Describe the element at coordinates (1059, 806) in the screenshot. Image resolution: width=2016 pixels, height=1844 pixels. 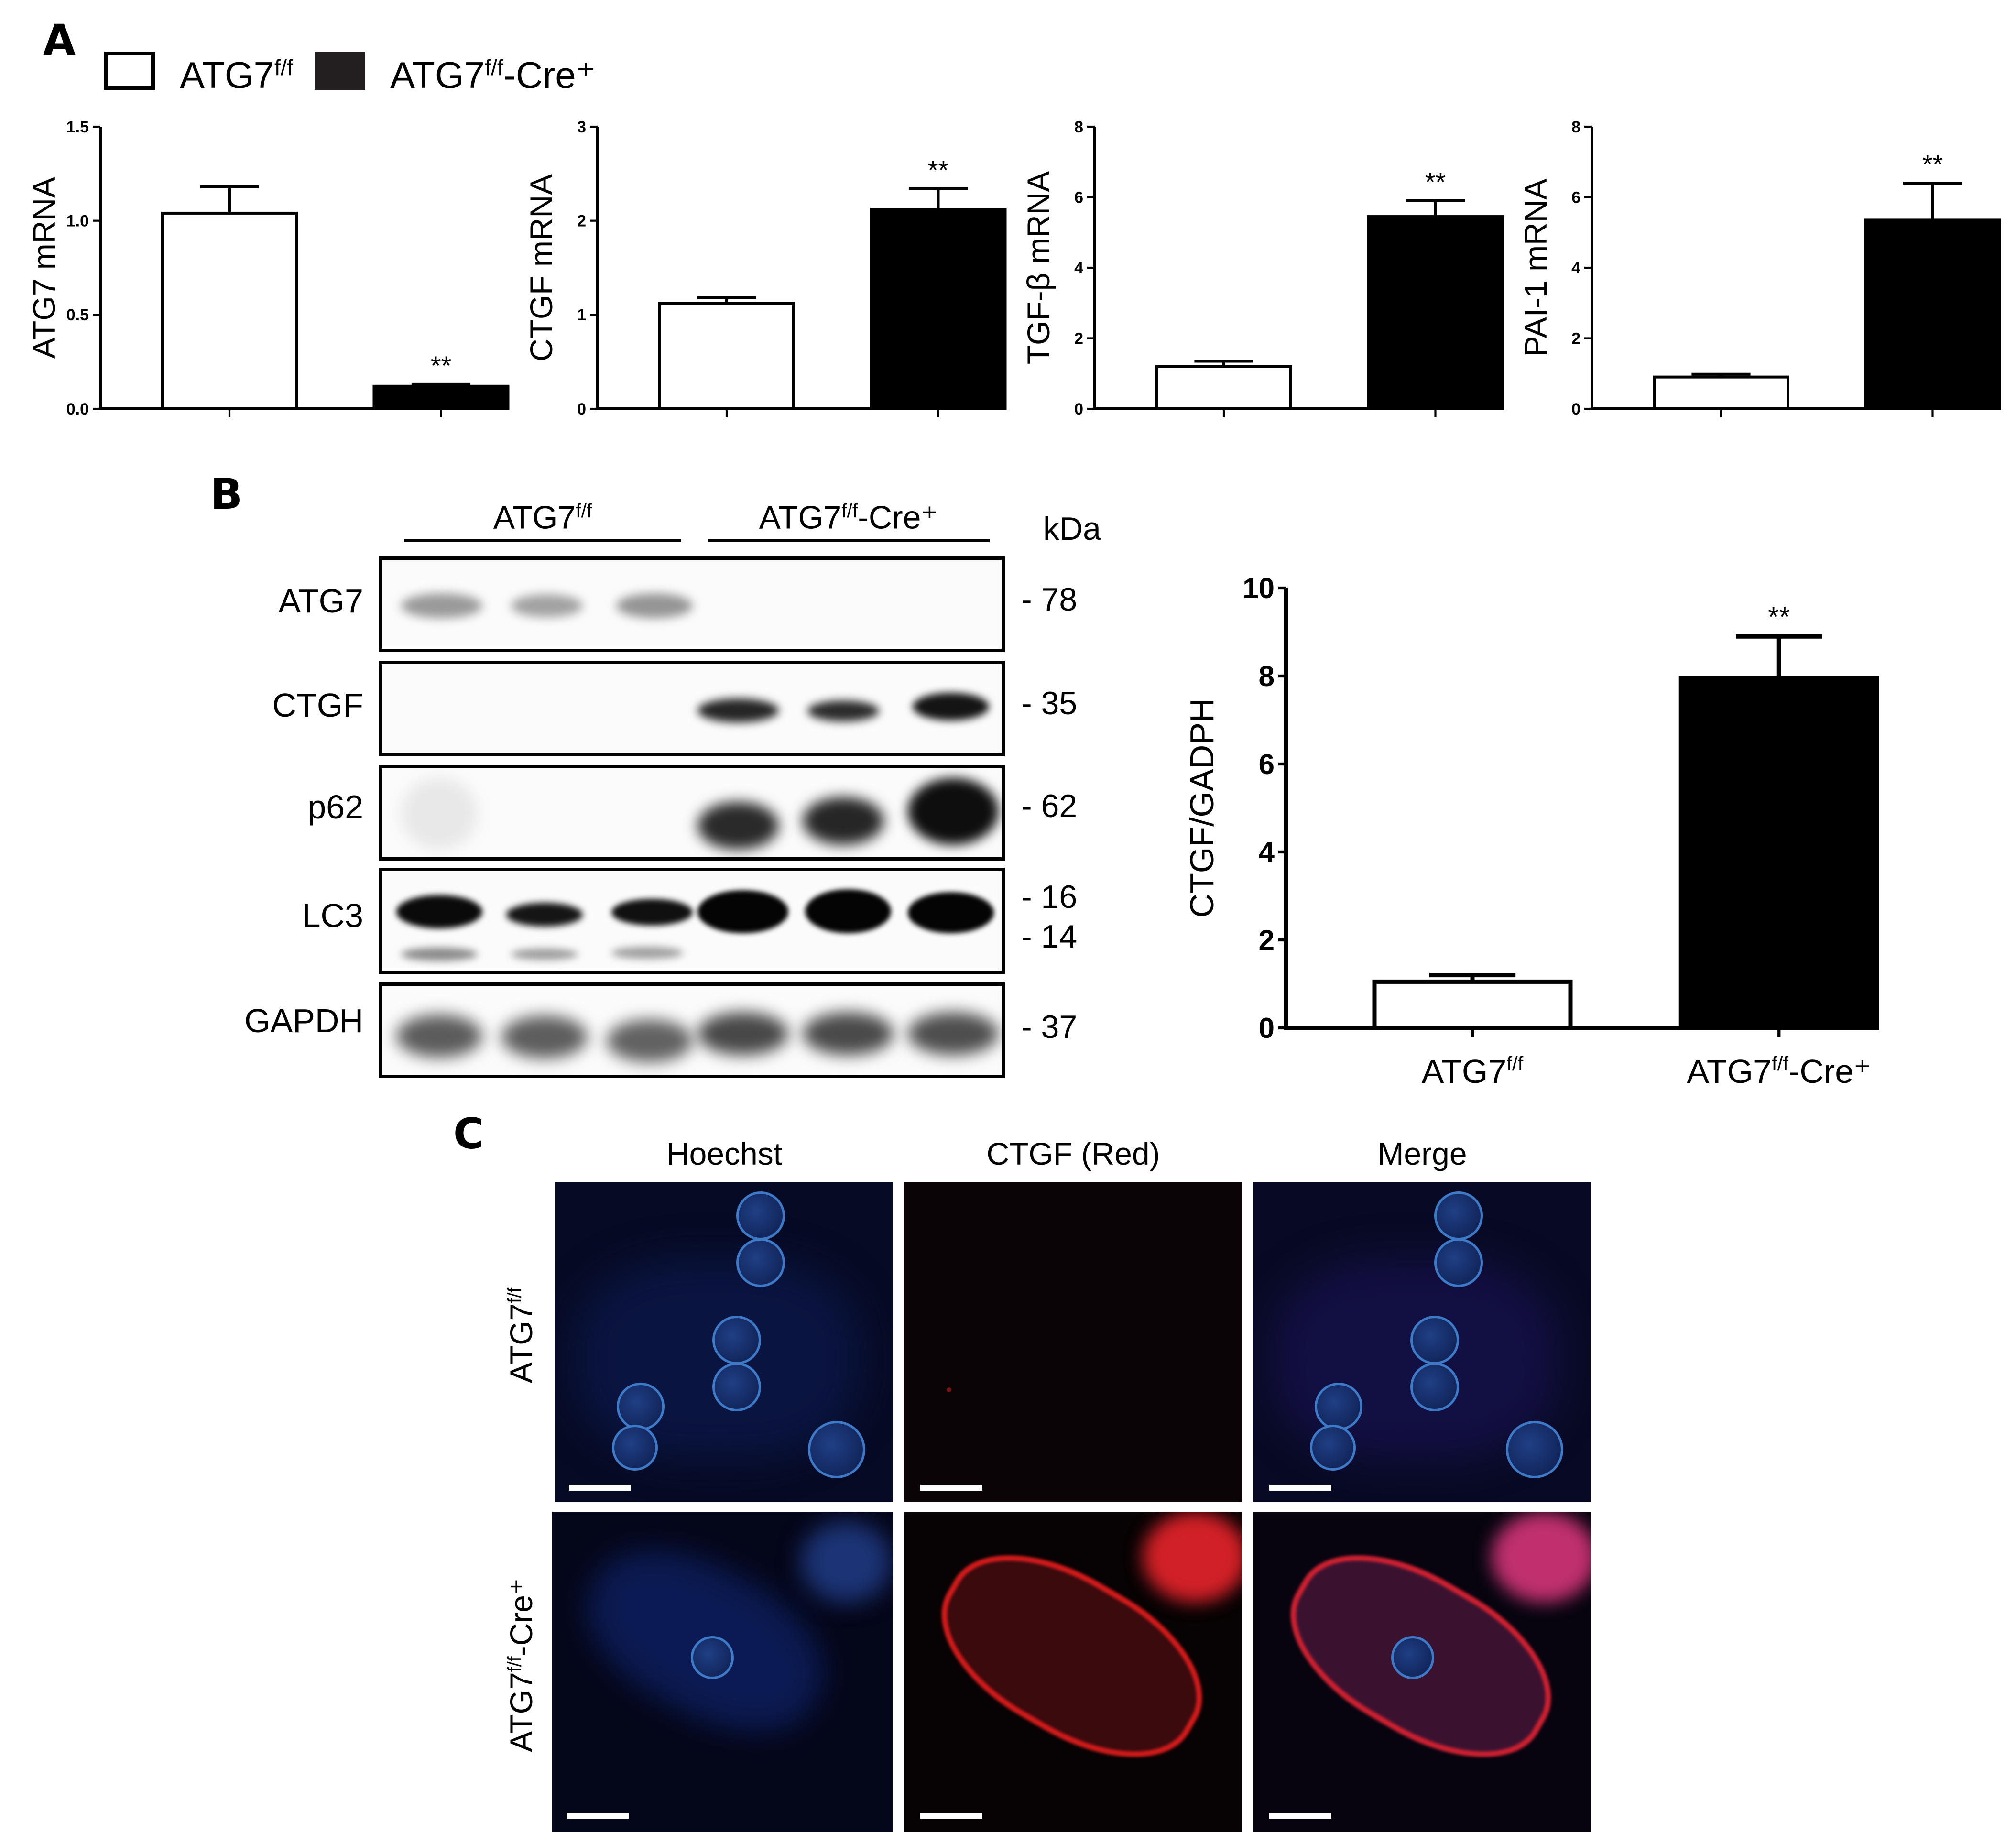
I see `kda-value: 62` at that location.